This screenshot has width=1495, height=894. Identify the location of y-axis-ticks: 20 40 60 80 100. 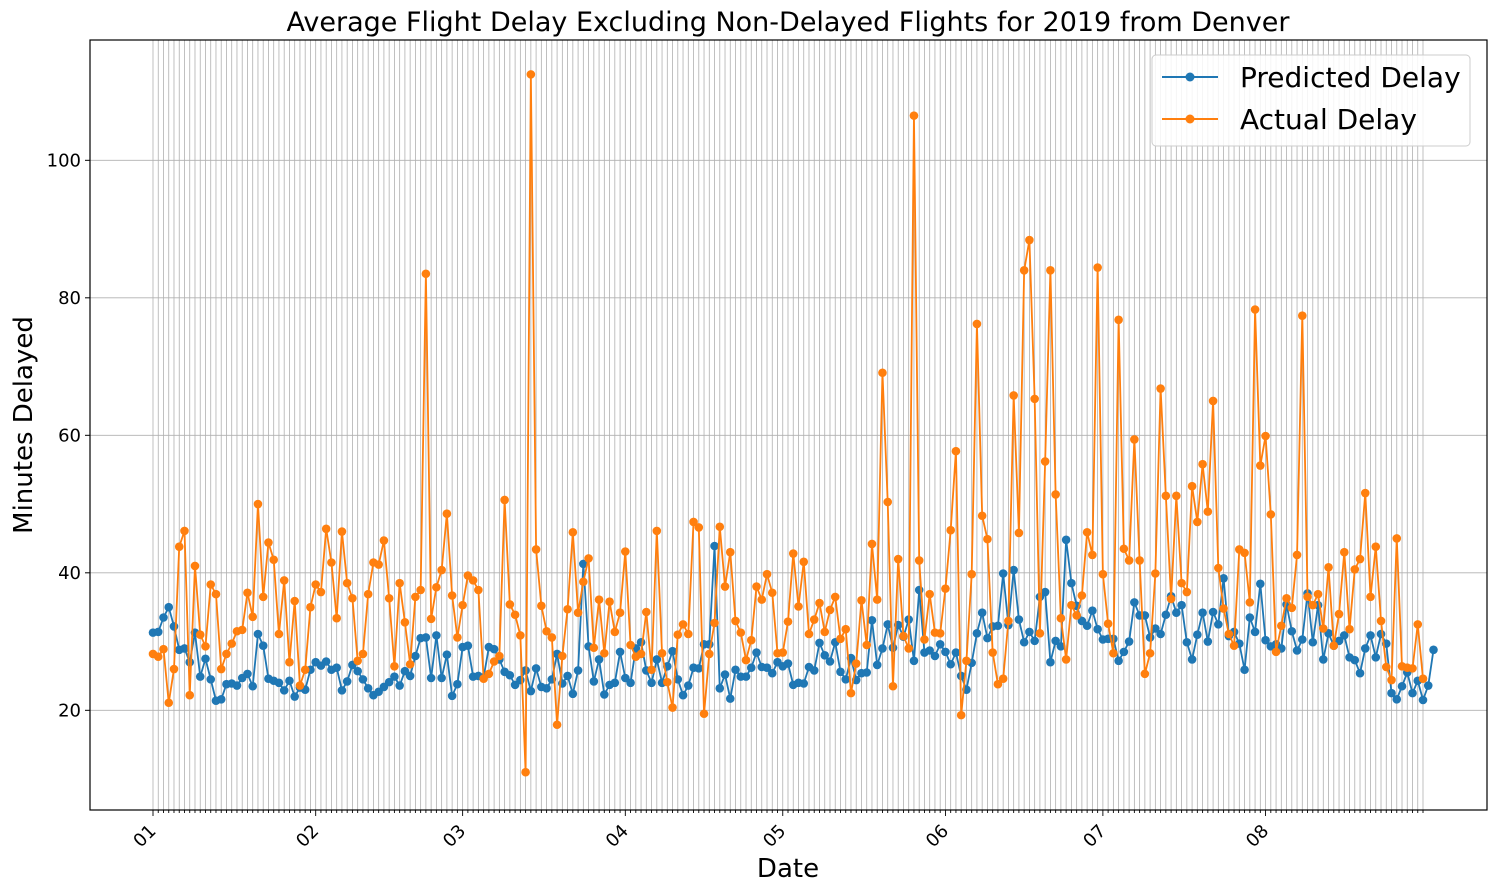
(68, 435).